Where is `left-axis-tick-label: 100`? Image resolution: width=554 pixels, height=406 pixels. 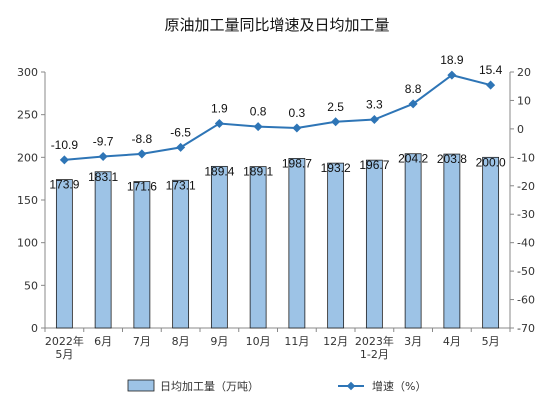 left-axis-tick-label: 100 is located at coordinates (27, 243).